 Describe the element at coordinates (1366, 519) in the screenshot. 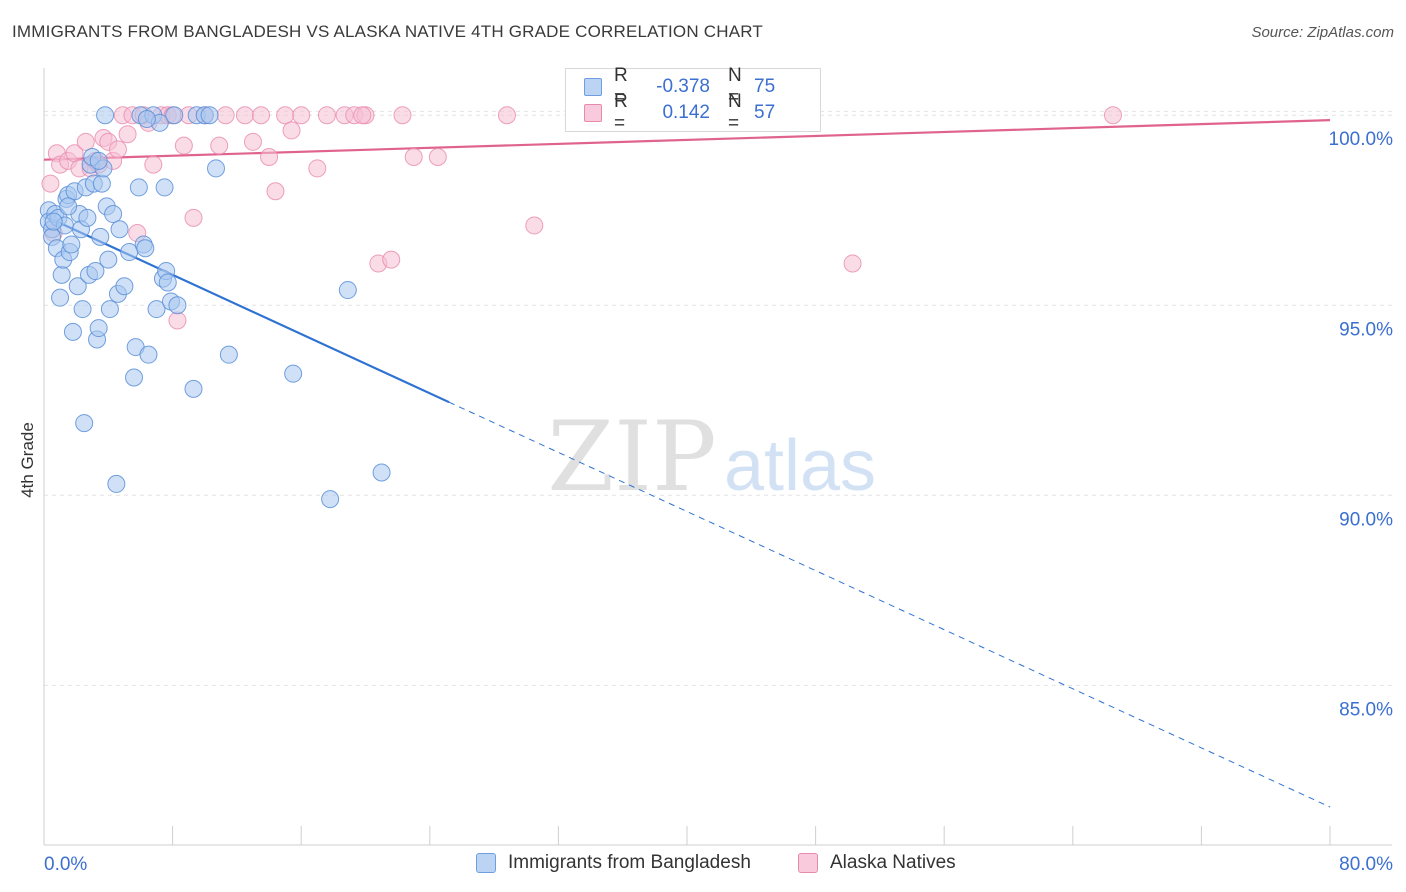

I see `y-tick-label: 90.0%` at that location.